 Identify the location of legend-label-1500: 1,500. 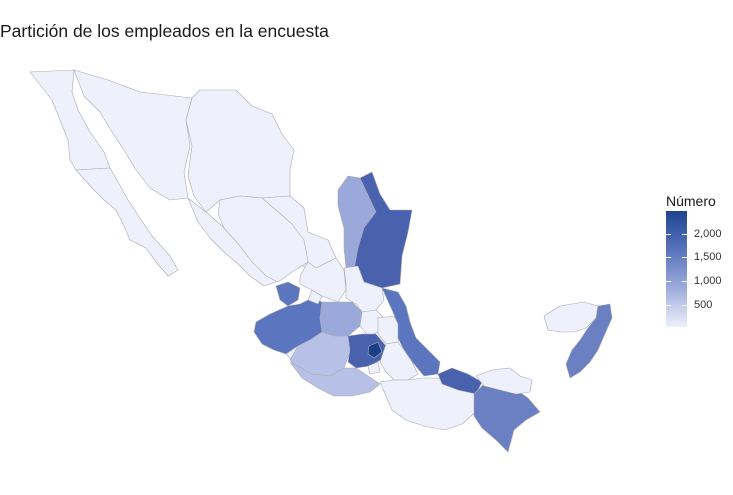
(708, 257).